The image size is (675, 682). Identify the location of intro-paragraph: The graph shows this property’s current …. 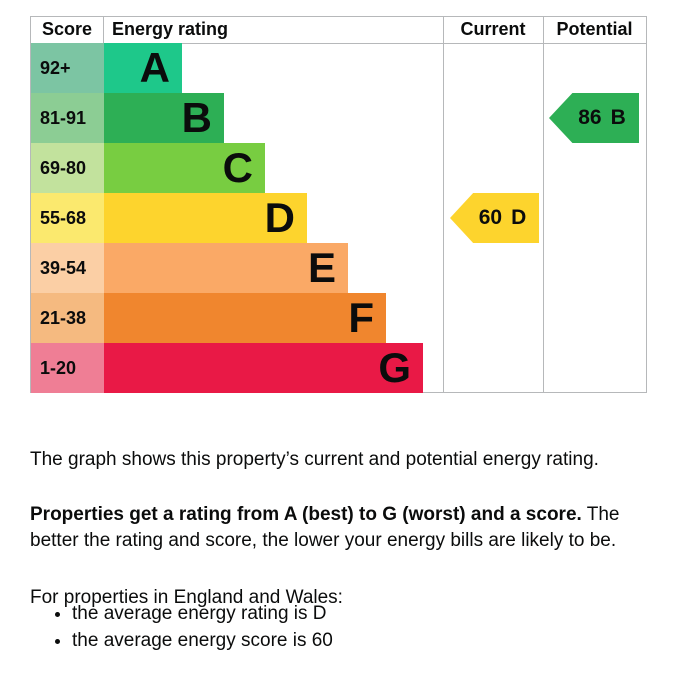
(314, 459).